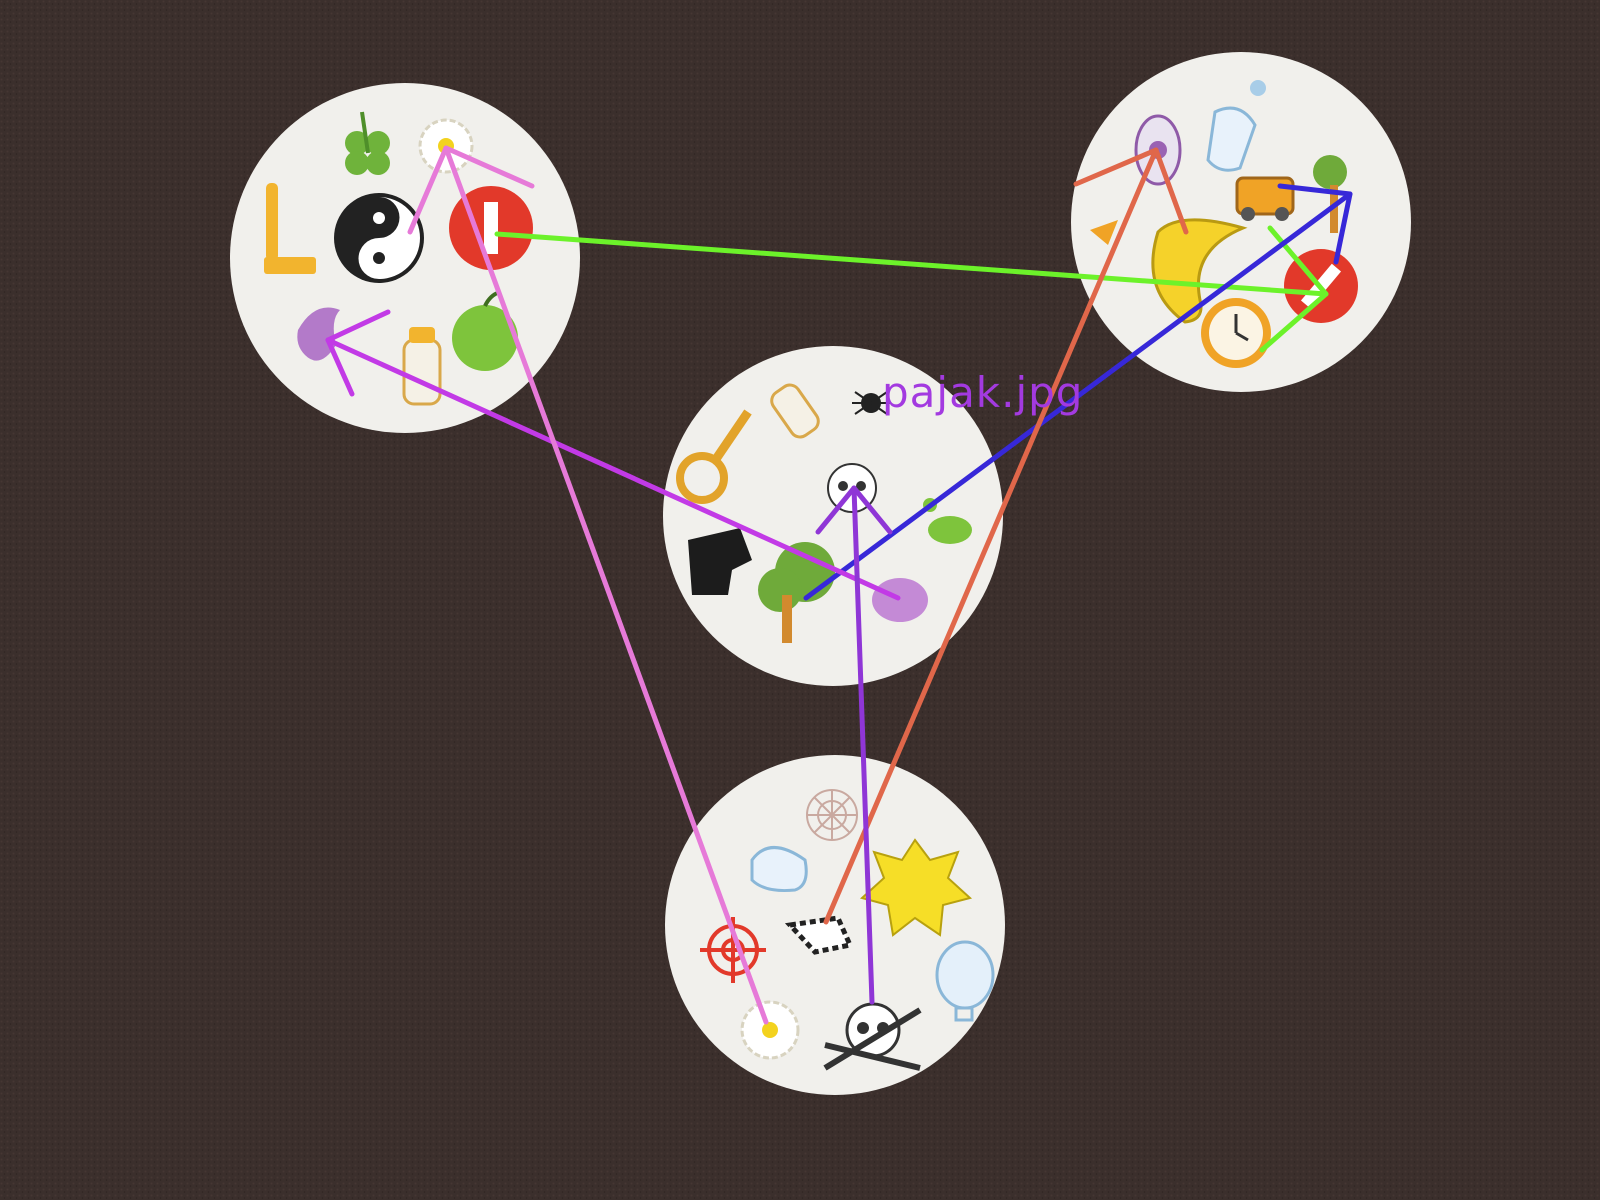 This screenshot has height=1200, width=1600. I want to click on key-icon, so click(714, 456).